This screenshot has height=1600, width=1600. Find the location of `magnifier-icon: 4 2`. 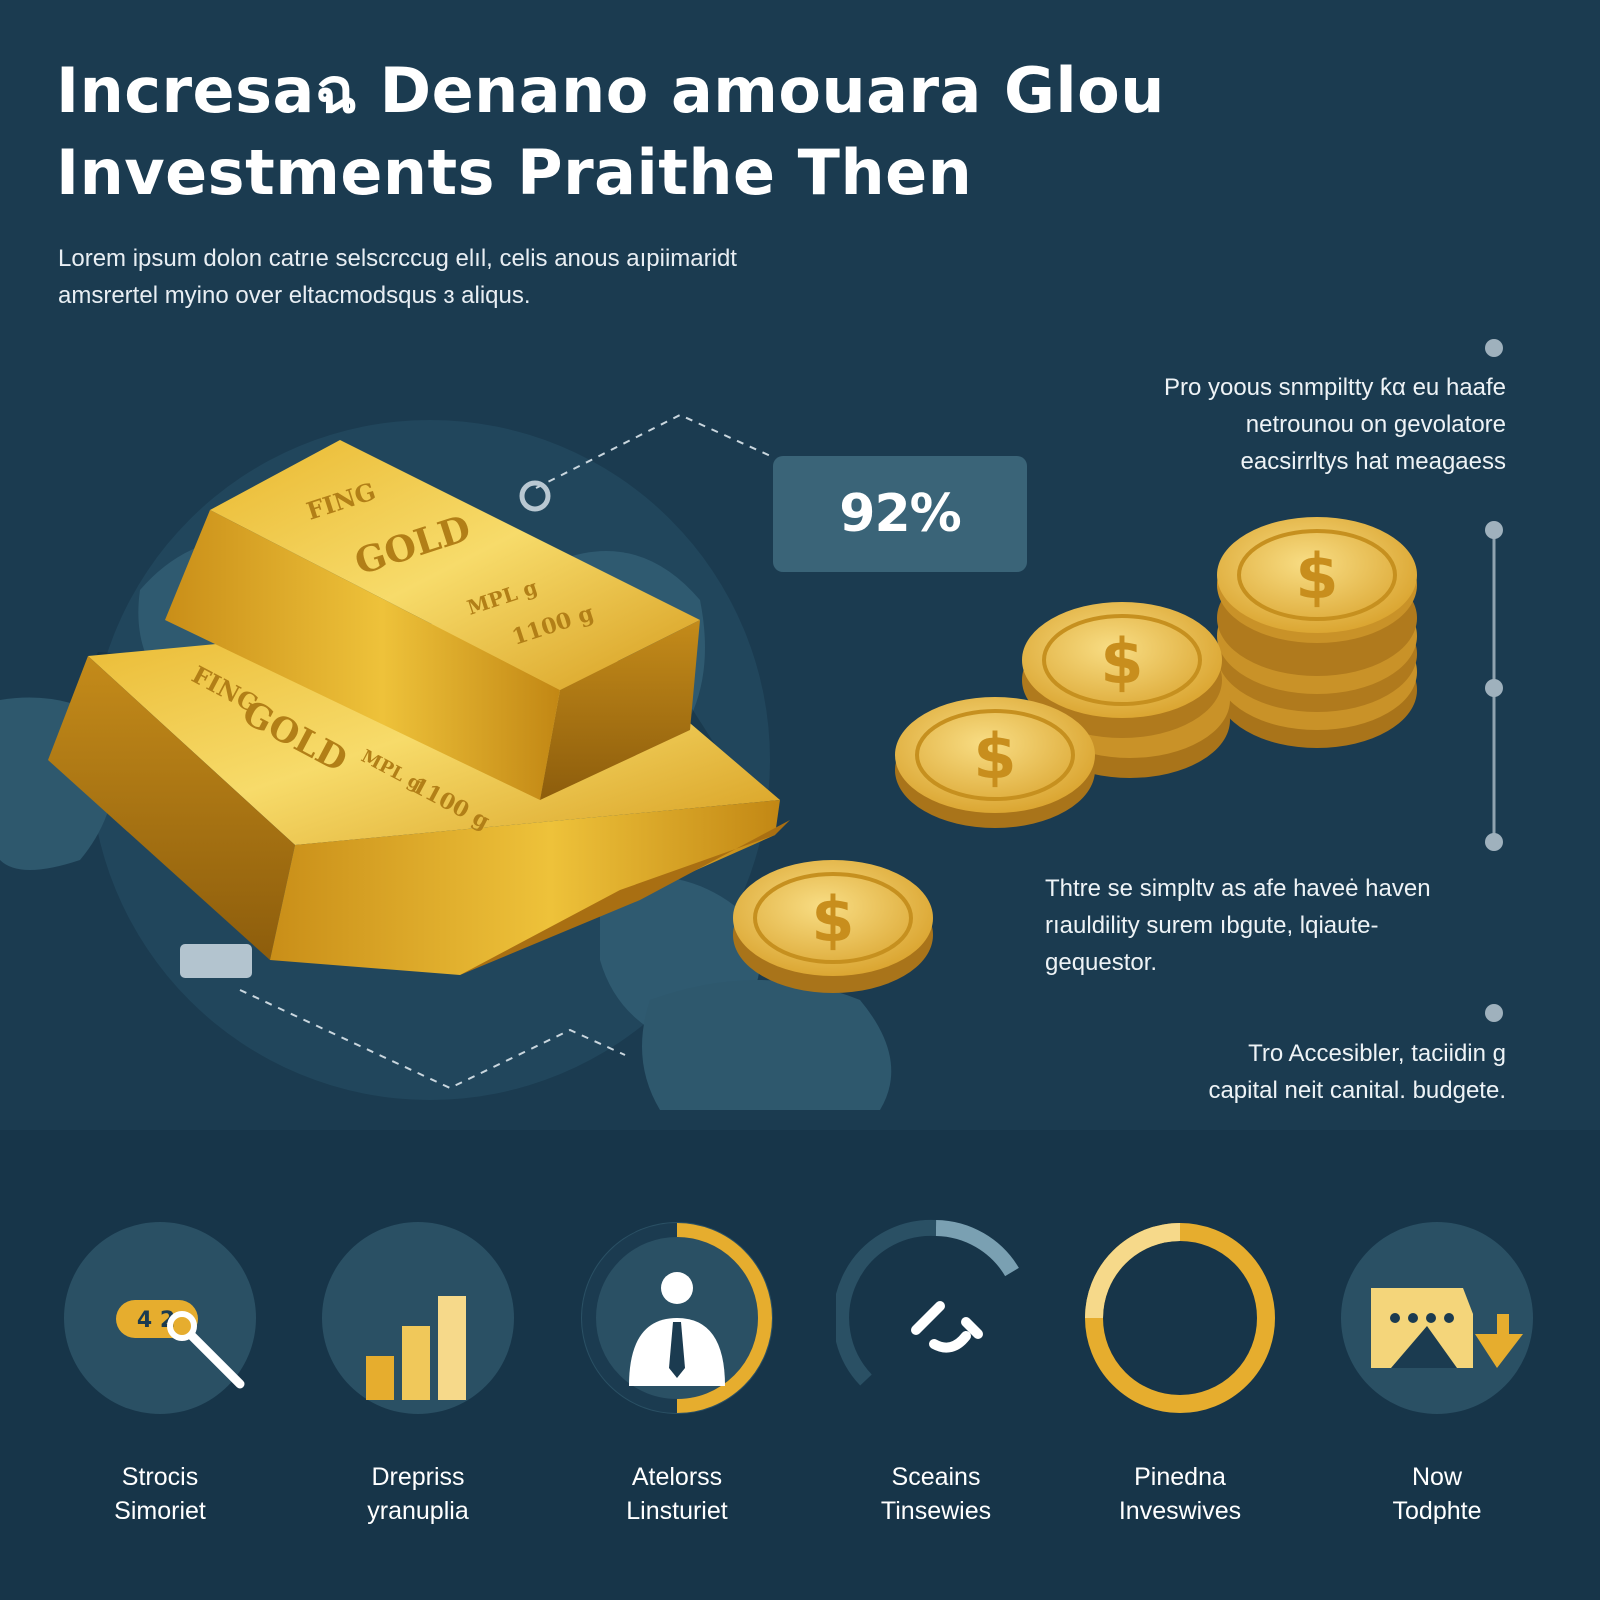

magnifier-icon: 4 2 is located at coordinates (160, 1318).